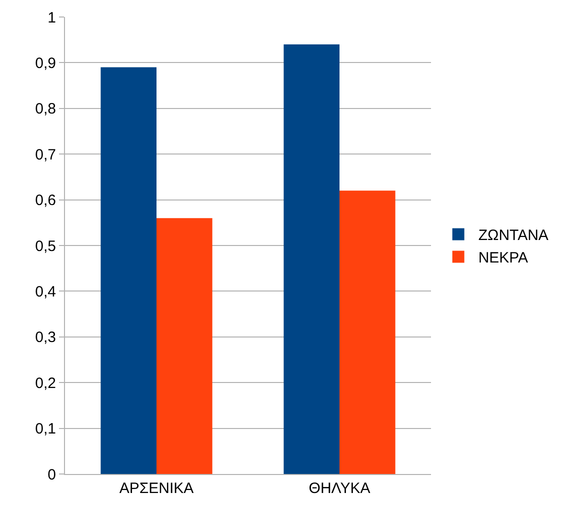 The width and height of the screenshot is (566, 520). What do you see at coordinates (45, 291) in the screenshot?
I see `y-tick-label: 0,4` at bounding box center [45, 291].